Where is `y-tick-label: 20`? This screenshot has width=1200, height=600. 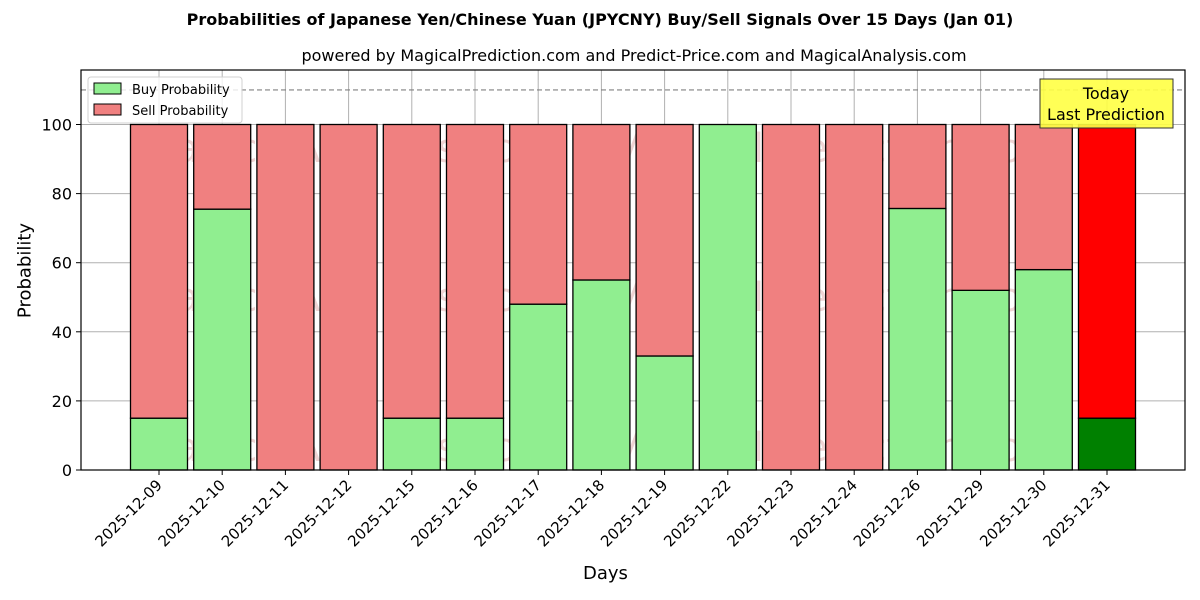 y-tick-label: 20 is located at coordinates (62, 401).